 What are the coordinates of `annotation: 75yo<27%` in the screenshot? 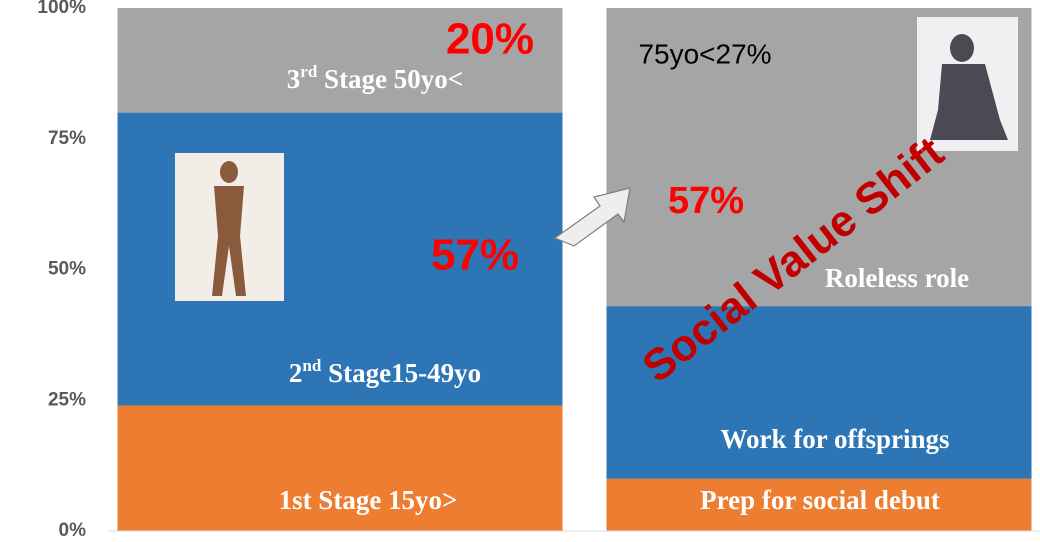 It's located at (704, 53).